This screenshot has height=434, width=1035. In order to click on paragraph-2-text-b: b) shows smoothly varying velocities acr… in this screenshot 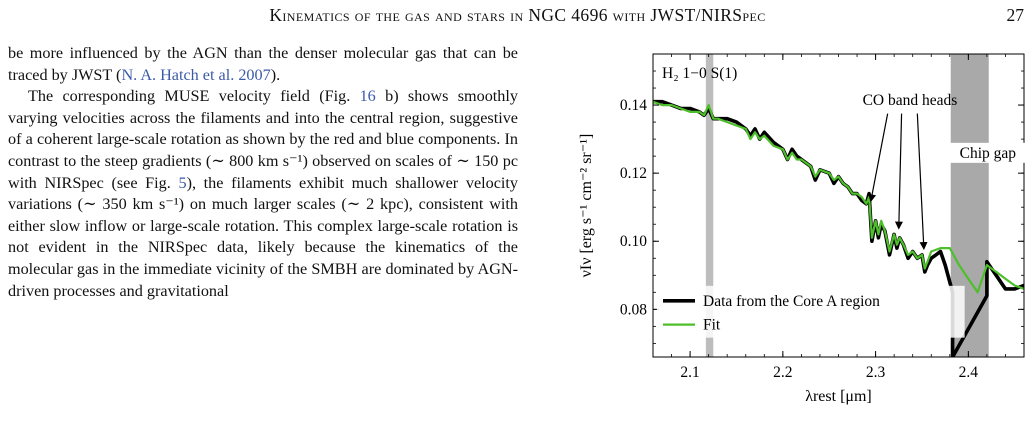, I will do `click(263, 139)`.